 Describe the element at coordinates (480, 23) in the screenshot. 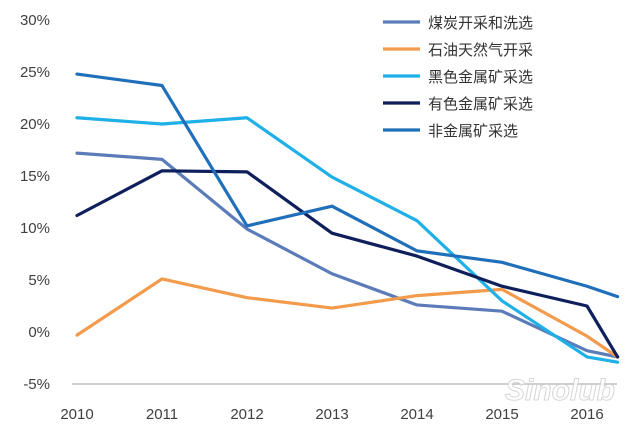

I see `legend-label: 煤炭开采和洗选` at that location.